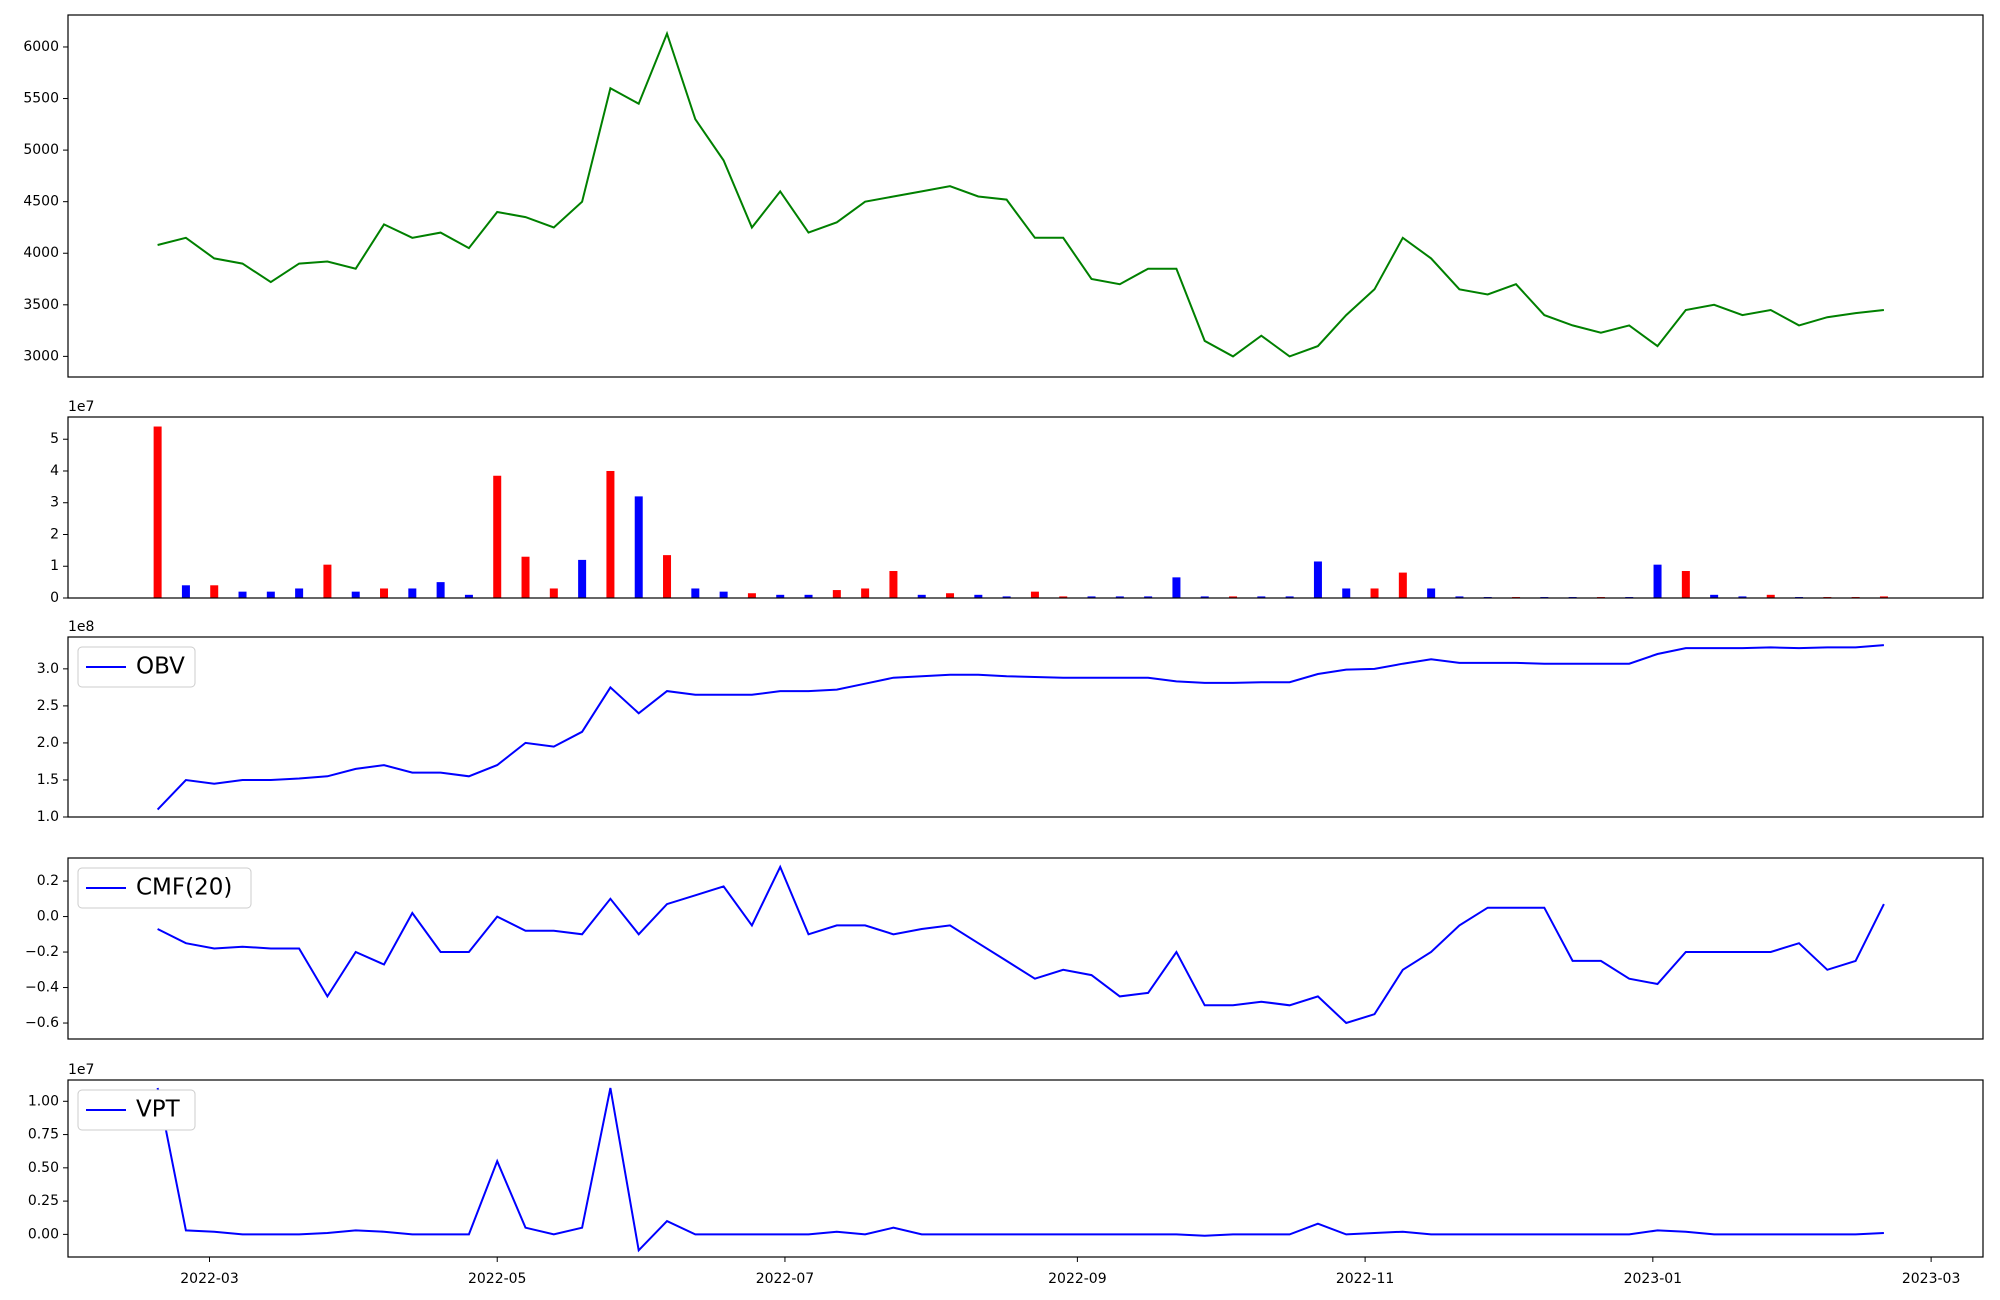  I want to click on y-tick-label: 5000, so click(41, 150).